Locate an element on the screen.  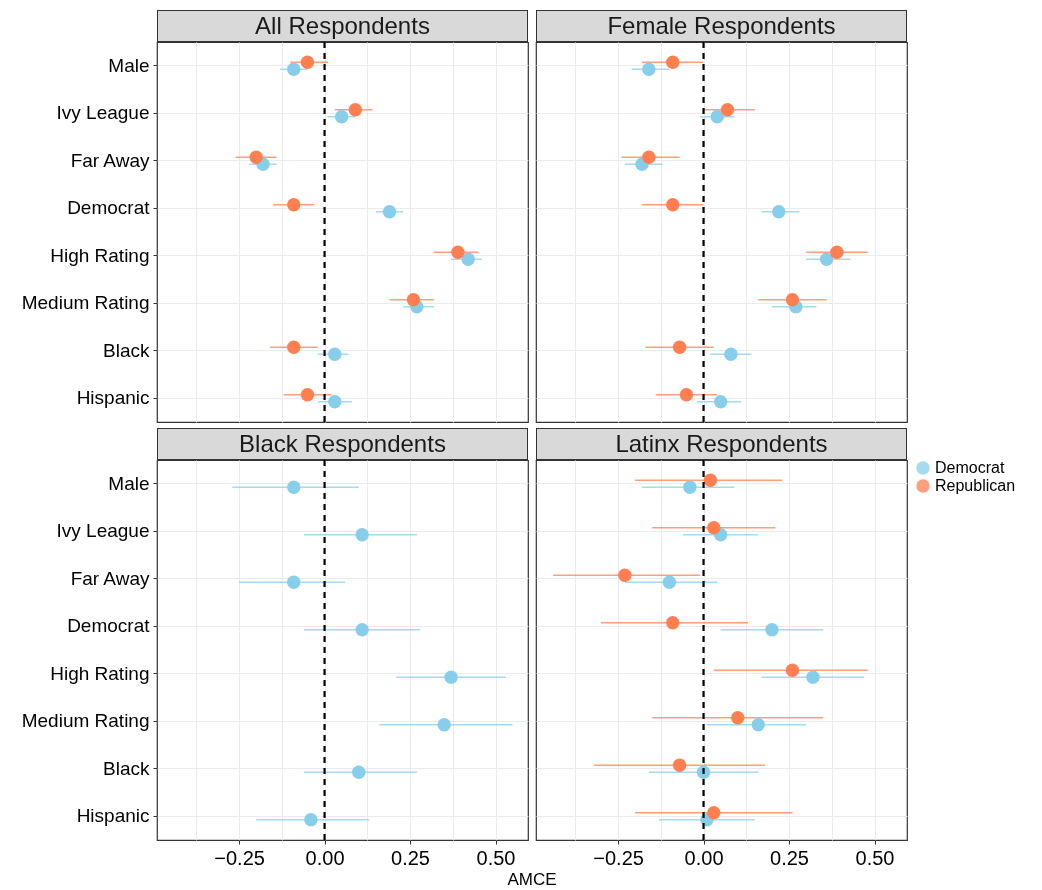
x-axis-title: AMCE is located at coordinates (532, 880).